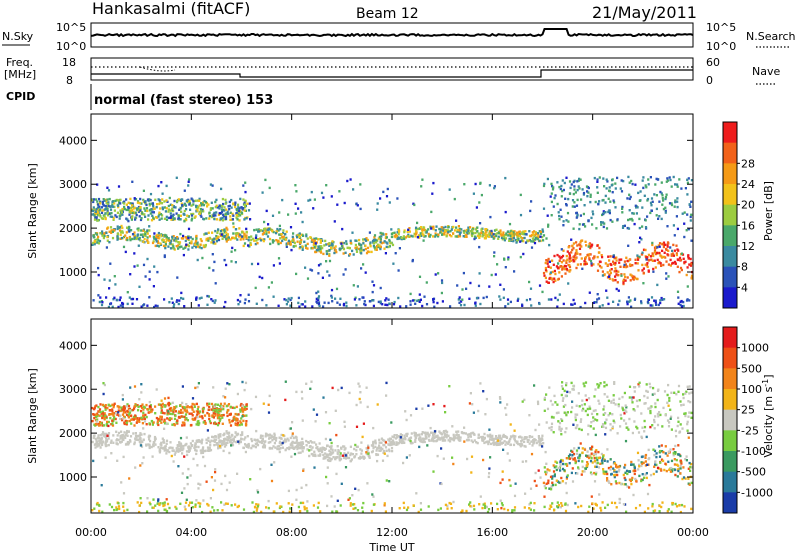  I want to click on colorbar-tick-label: 8, so click(744, 267).